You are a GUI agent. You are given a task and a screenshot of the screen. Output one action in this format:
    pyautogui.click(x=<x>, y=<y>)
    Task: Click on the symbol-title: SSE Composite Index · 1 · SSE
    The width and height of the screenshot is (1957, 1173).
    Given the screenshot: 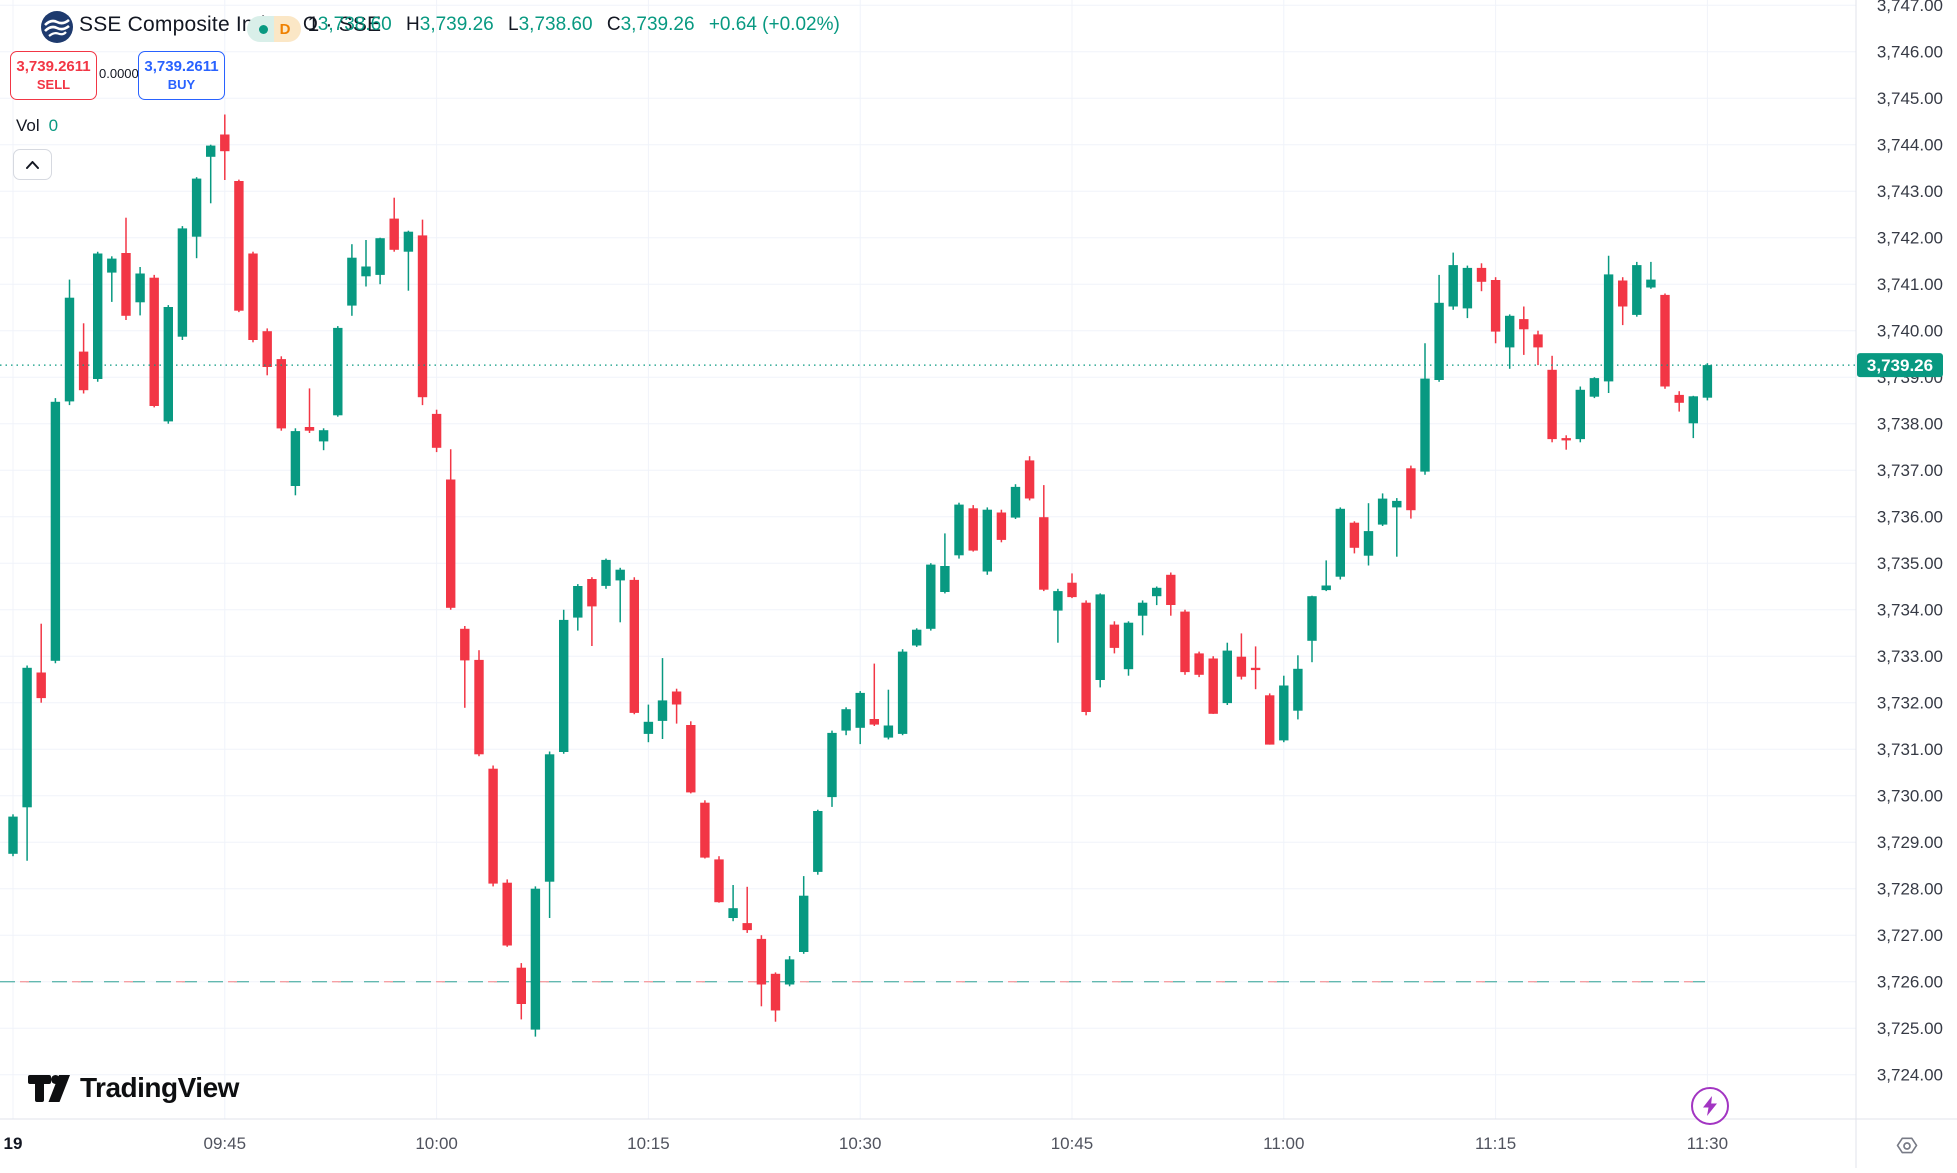 What is the action you would take?
    pyautogui.click(x=230, y=24)
    